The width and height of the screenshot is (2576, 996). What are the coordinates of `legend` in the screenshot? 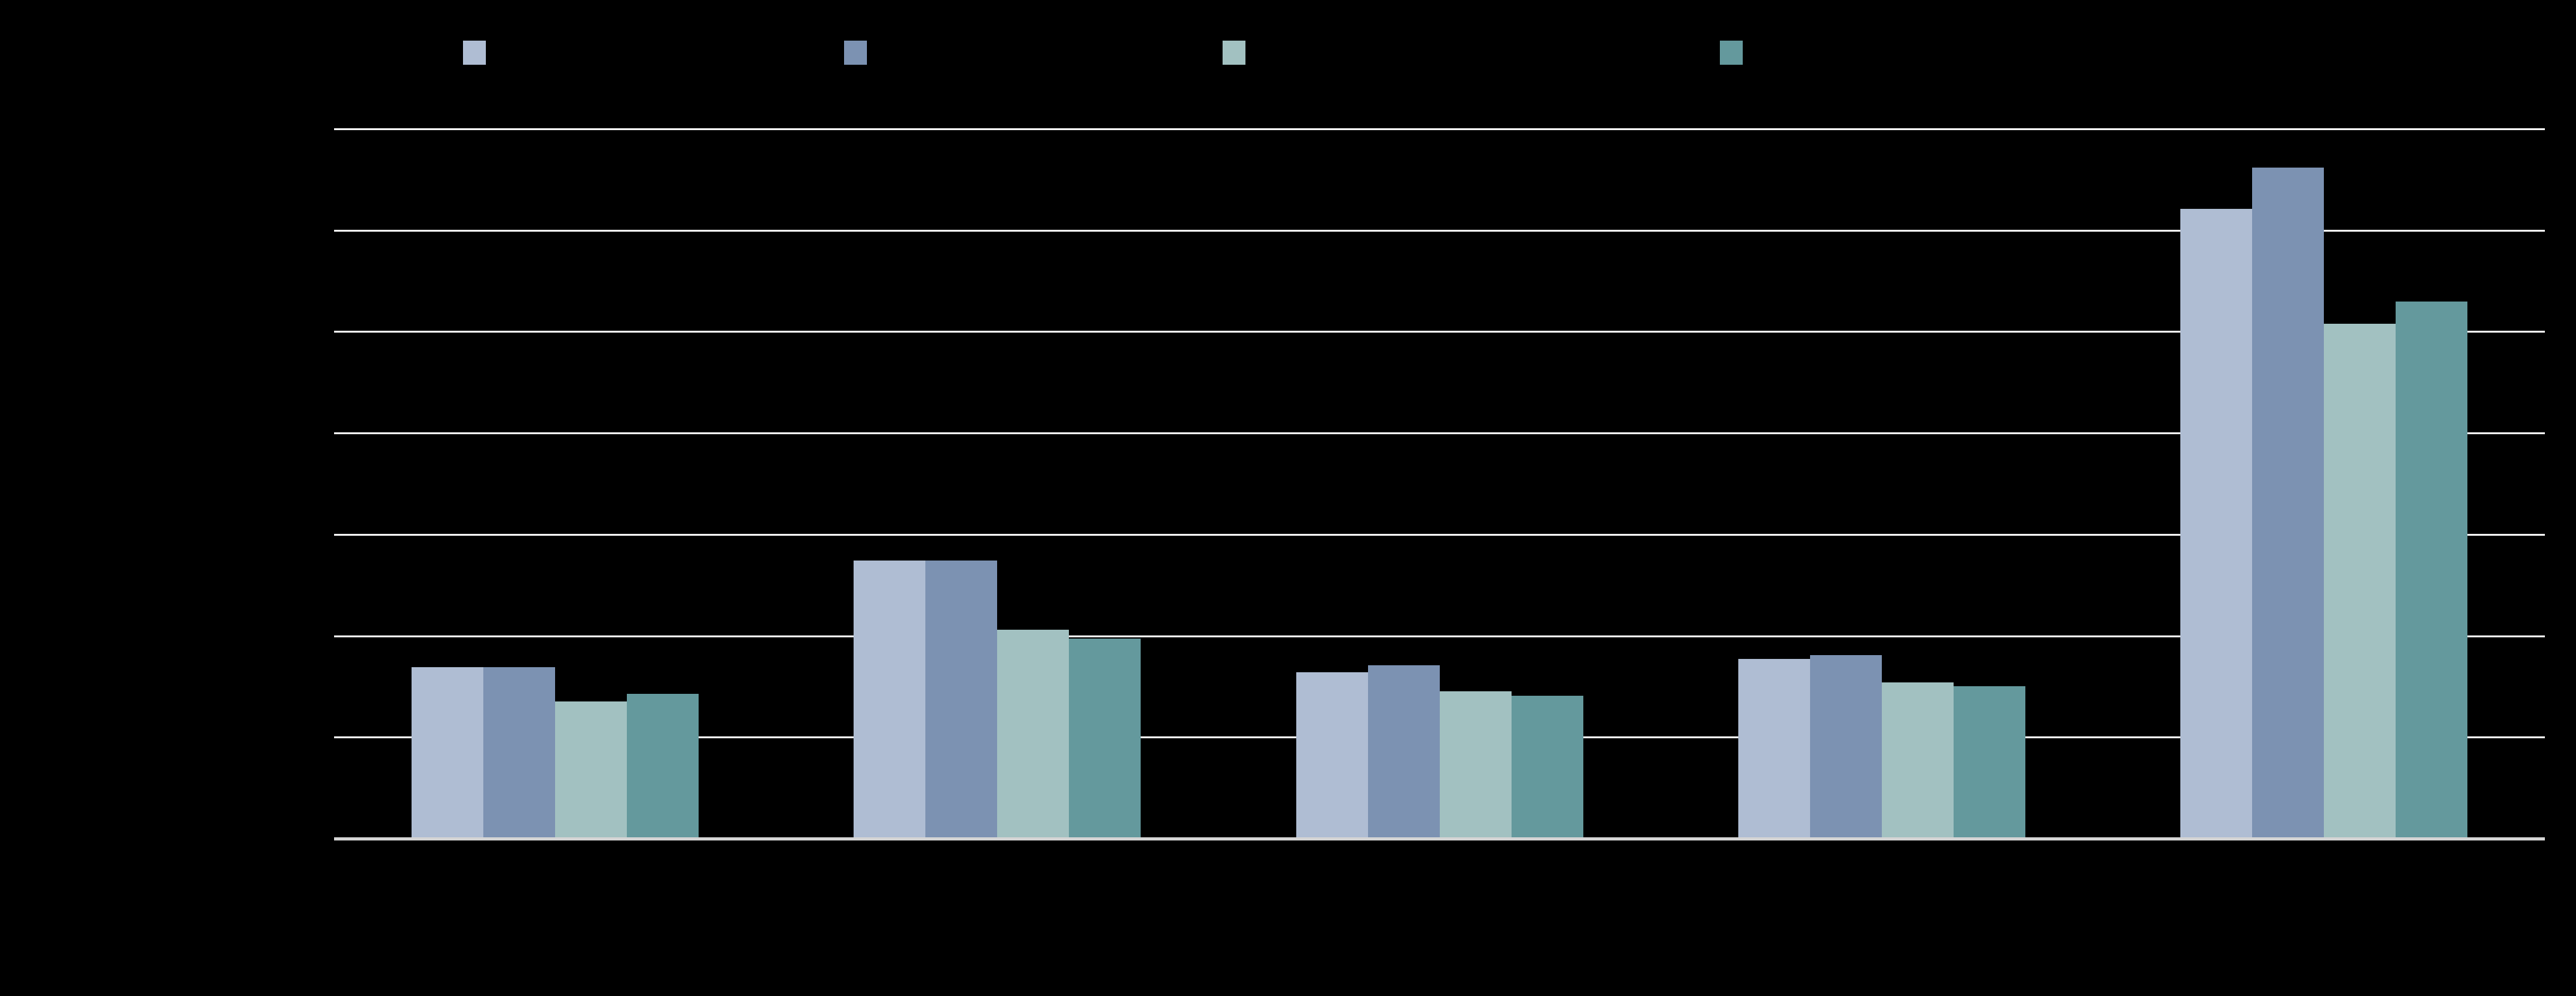 It's located at (1288, 45).